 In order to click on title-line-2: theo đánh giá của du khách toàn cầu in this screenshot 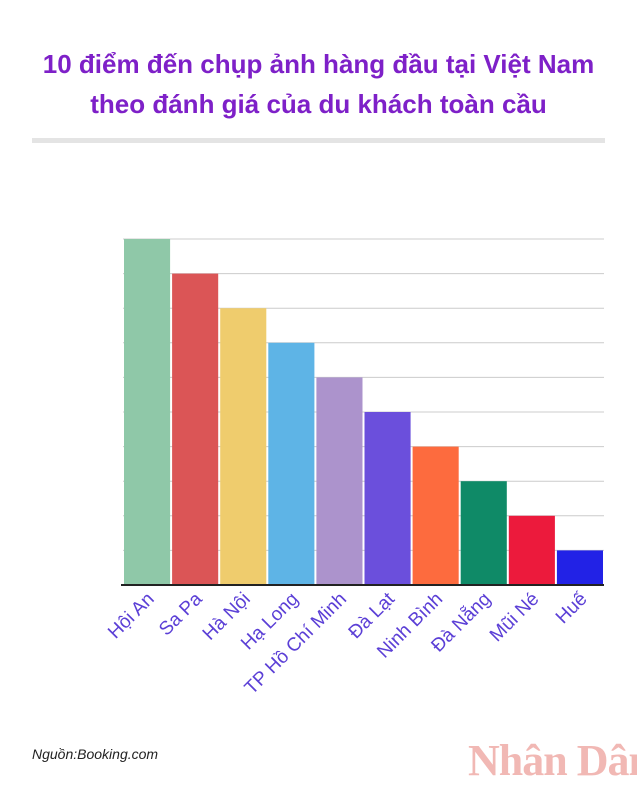, I will do `click(318, 104)`.